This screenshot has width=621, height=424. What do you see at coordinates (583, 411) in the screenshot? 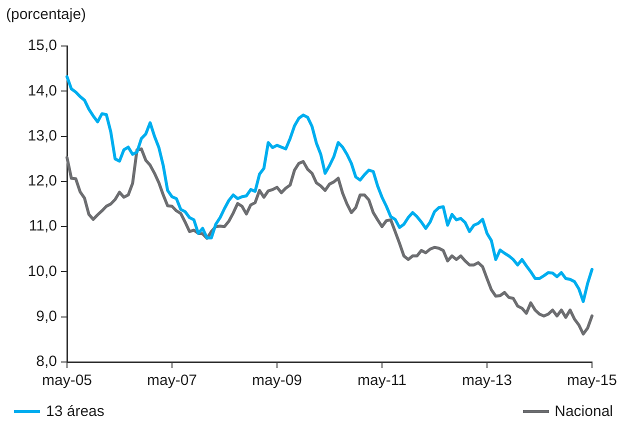
I see `legend-label: Nacional` at bounding box center [583, 411].